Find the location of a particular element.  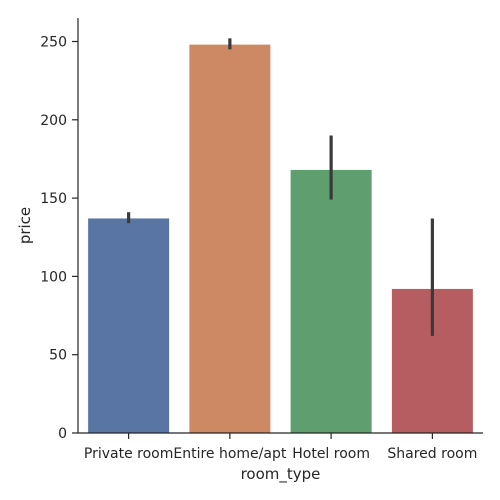

y-axis-ticks: 0 50 100 150 200 250 is located at coordinates (59, 238).